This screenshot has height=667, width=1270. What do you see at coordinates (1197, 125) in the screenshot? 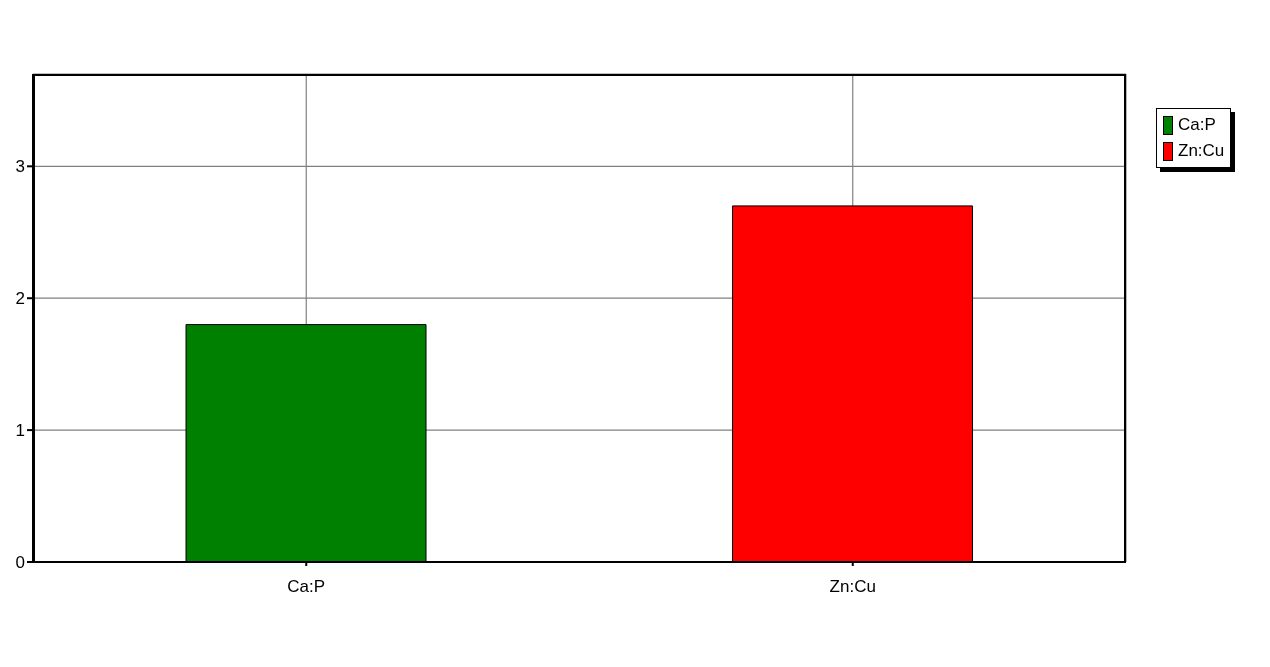
I see `legend-label: Ca:P` at bounding box center [1197, 125].